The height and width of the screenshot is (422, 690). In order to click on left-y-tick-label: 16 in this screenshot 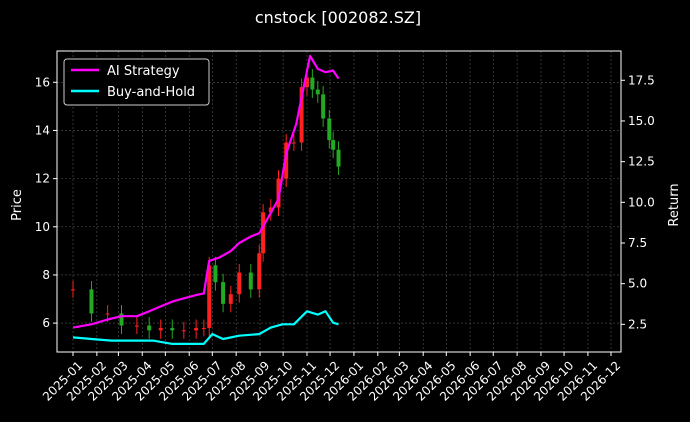, I will do `click(42, 82)`.